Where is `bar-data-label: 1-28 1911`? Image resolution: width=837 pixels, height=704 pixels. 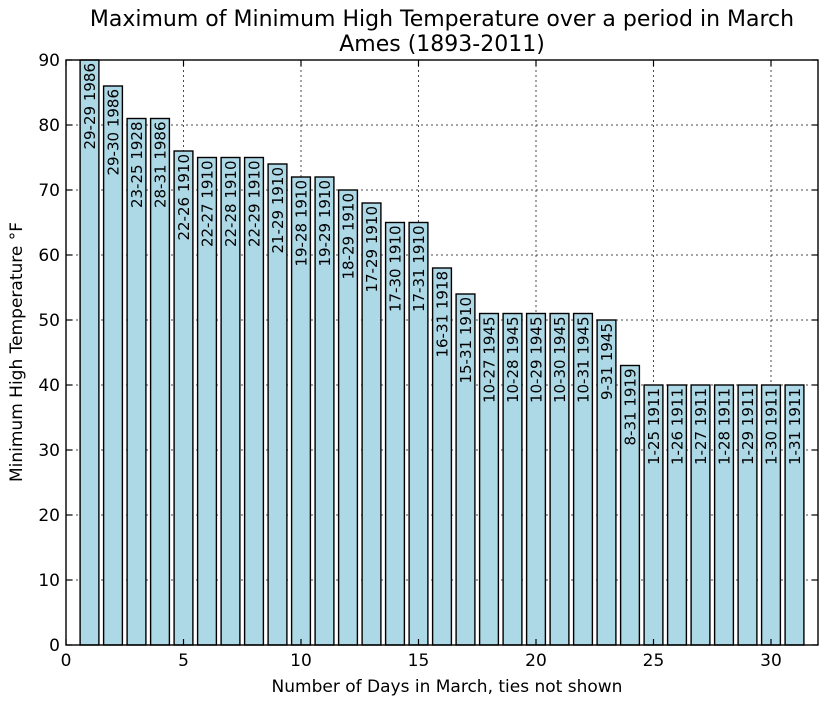
bar-data-label: 1-28 1911 is located at coordinates (725, 426).